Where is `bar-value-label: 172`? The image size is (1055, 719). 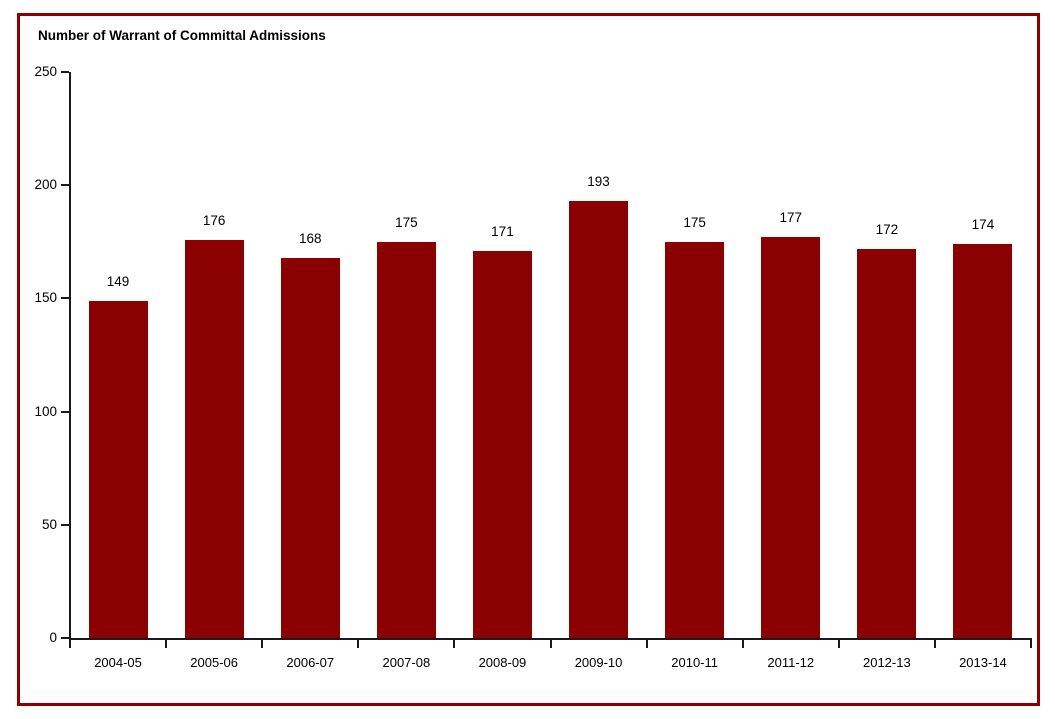
bar-value-label: 172 is located at coordinates (887, 229).